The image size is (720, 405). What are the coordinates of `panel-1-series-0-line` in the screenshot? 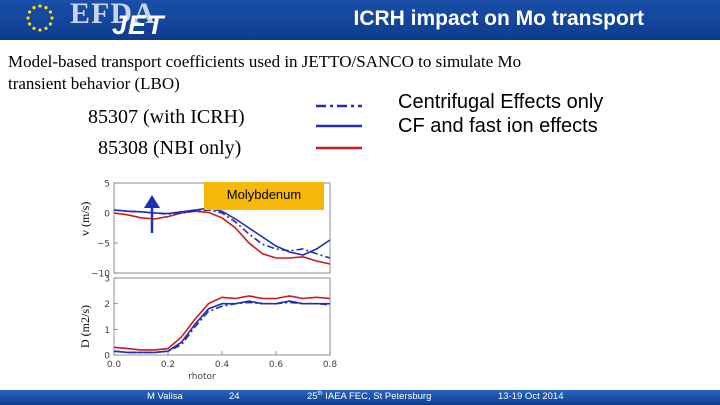 It's located at (222, 323).